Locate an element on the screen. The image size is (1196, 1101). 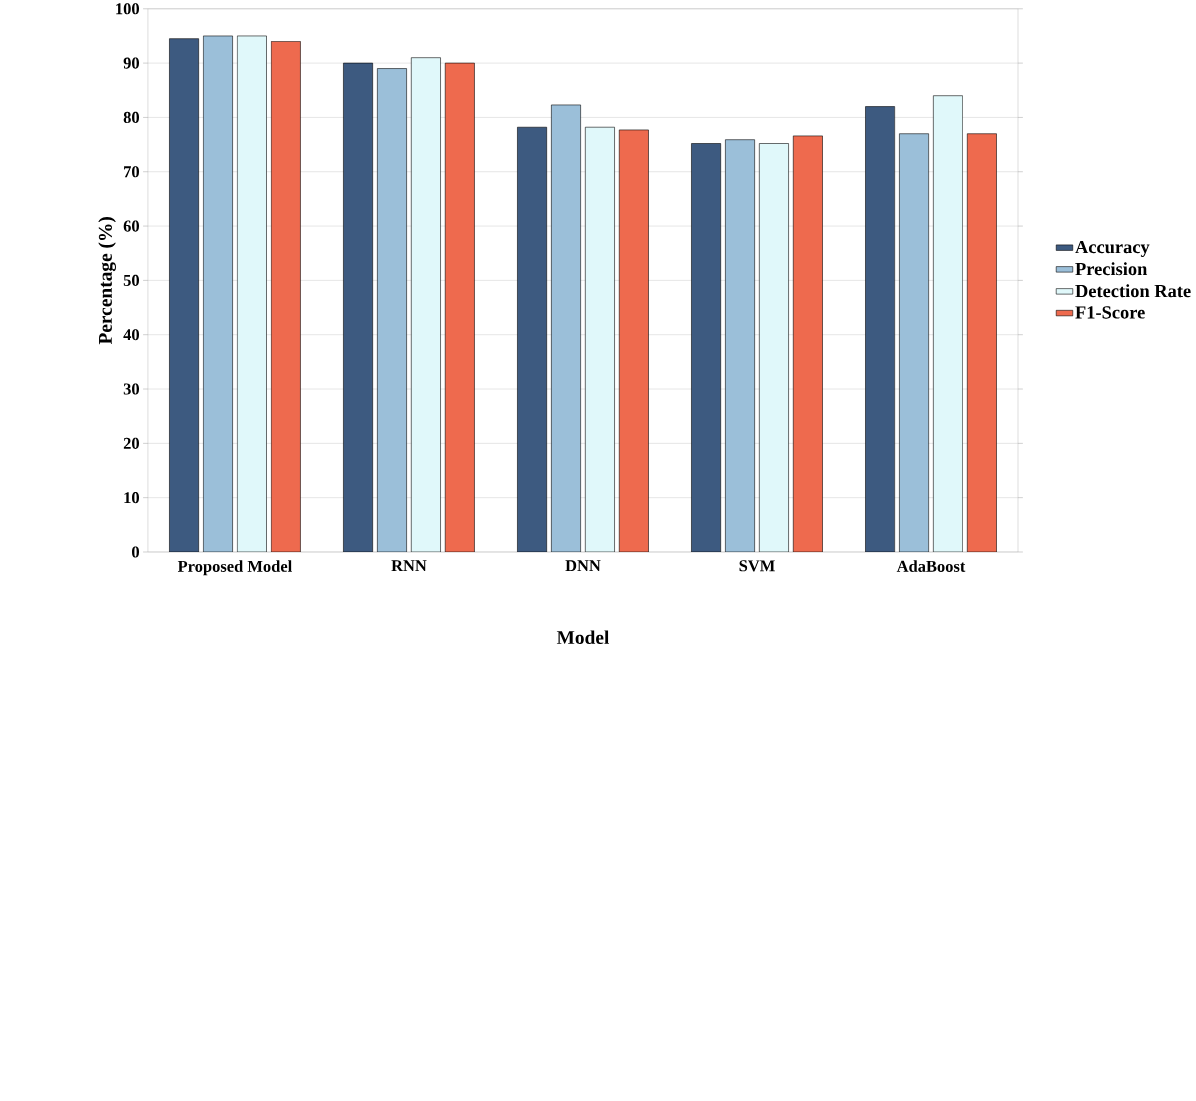
x-tick-label: AdaBoost is located at coordinates (931, 566).